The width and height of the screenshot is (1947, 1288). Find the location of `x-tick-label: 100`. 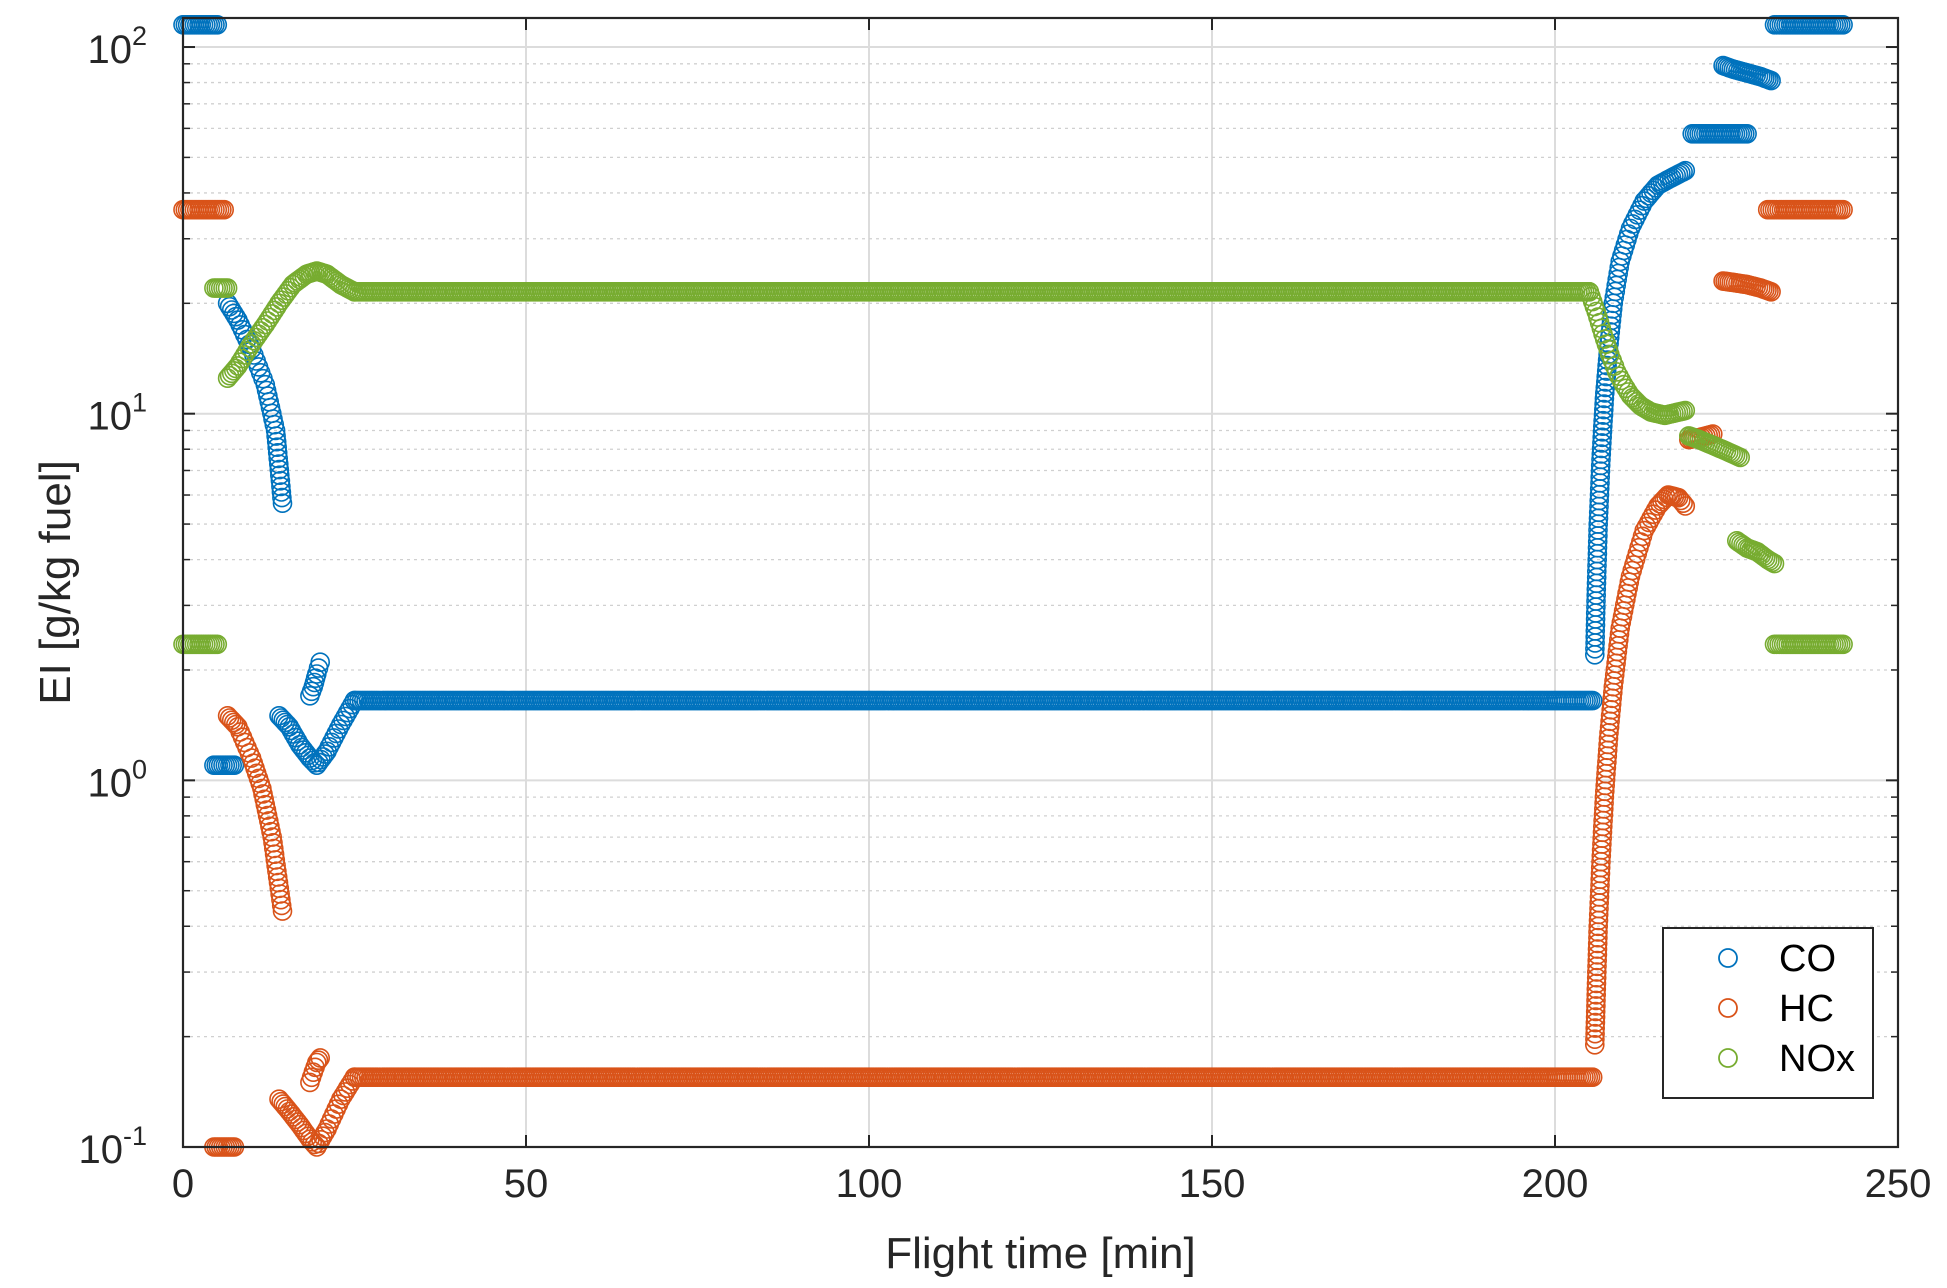

x-tick-label: 100 is located at coordinates (869, 1184).